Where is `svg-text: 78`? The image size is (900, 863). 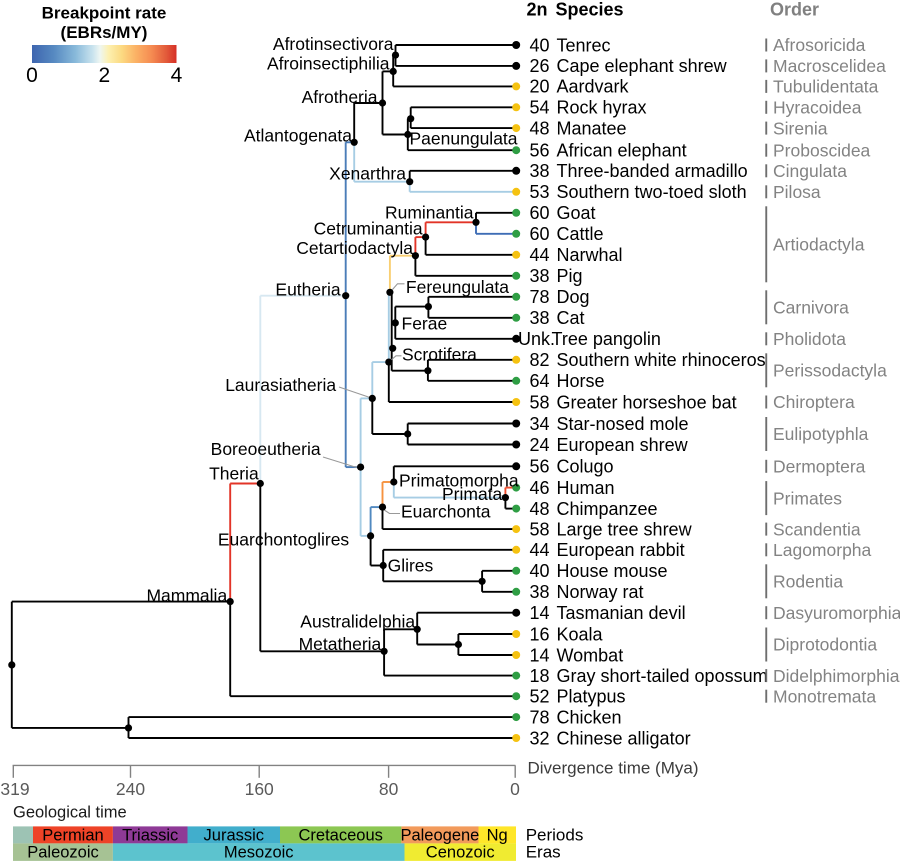 svg-text: 78 is located at coordinates (539, 717).